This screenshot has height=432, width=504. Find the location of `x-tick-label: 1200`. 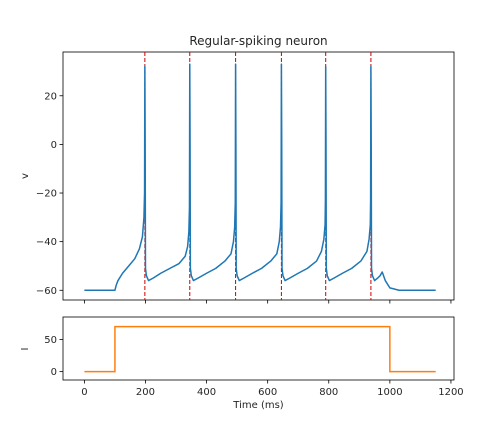

x-tick-label: 1200 is located at coordinates (450, 392).